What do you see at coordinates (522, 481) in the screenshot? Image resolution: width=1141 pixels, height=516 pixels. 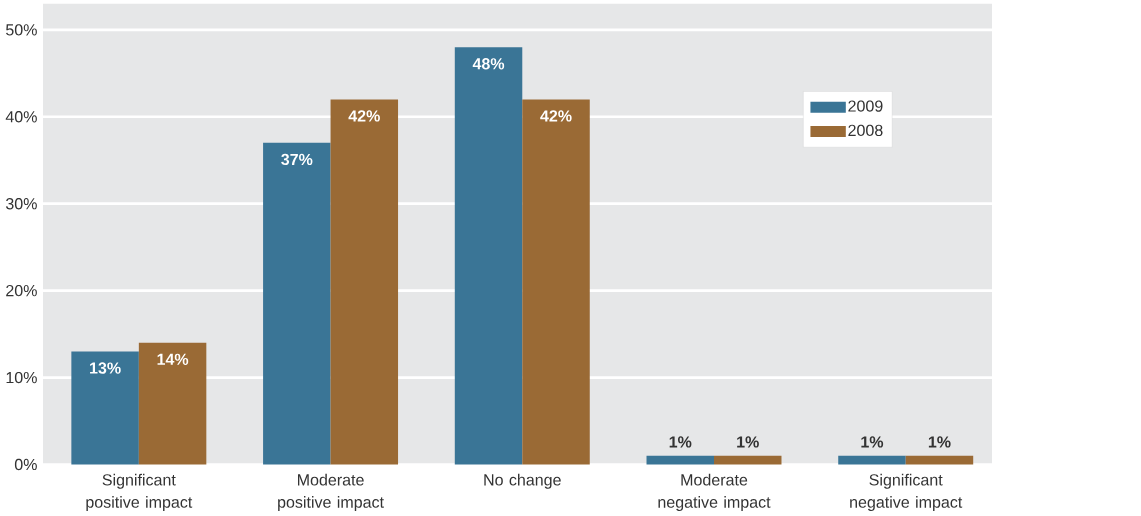 I see `x-tick-label: No change` at bounding box center [522, 481].